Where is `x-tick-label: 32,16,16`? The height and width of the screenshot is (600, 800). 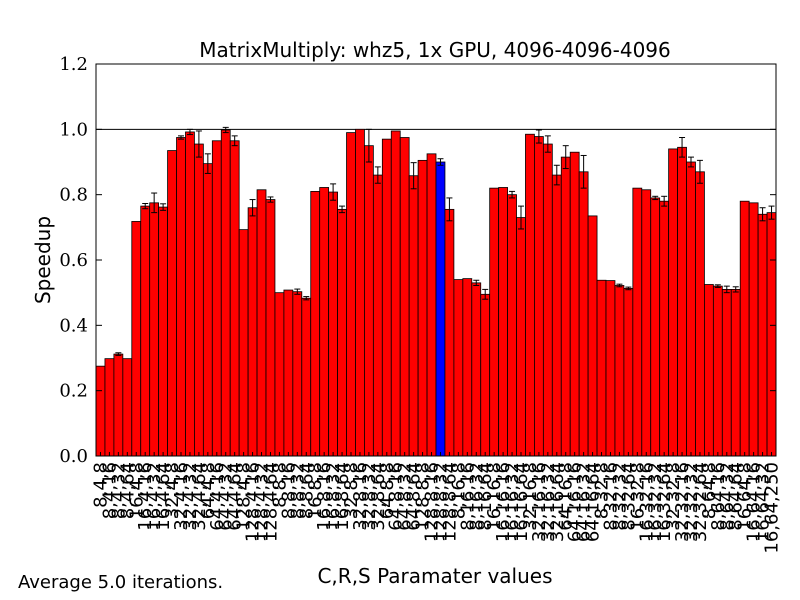 x-tick-label: 32,16,16 is located at coordinates (539, 502).